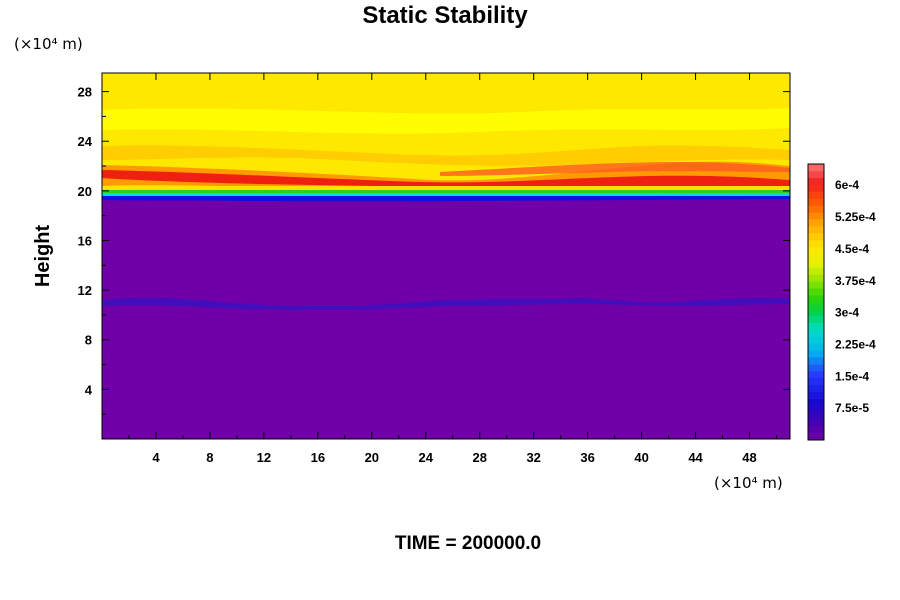  I want to click on colorbar-tick-label: 2.25e-4, so click(855, 344).